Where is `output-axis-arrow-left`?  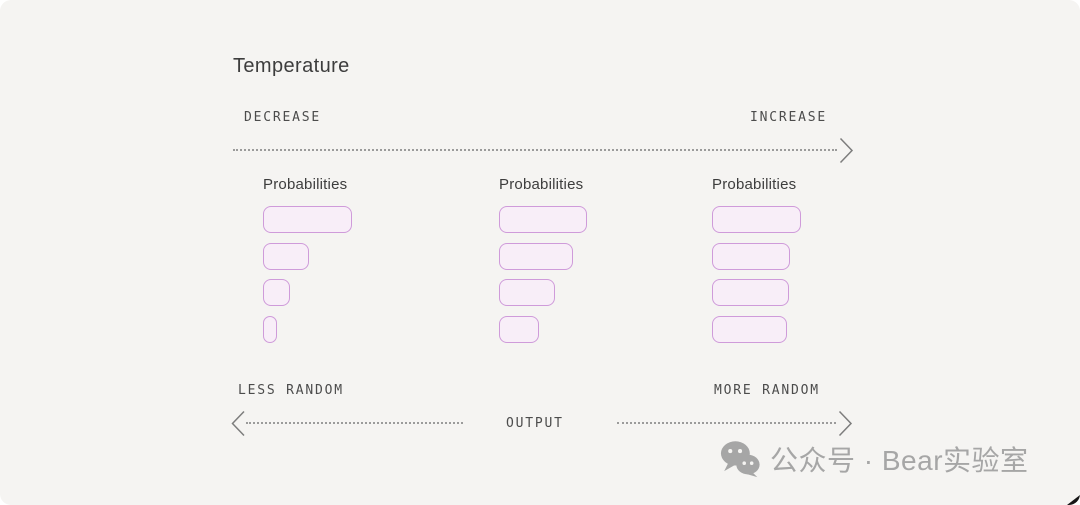
output-axis-arrow-left is located at coordinates (347, 423).